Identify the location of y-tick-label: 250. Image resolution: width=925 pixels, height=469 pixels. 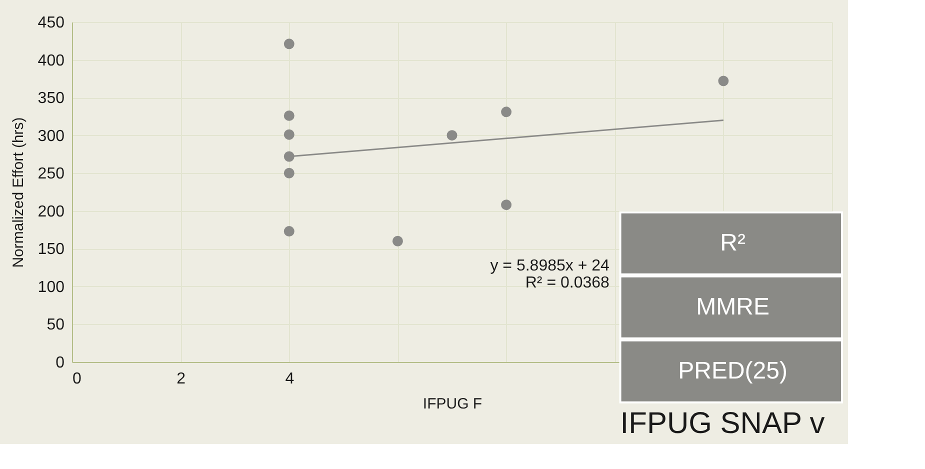
(51, 174).